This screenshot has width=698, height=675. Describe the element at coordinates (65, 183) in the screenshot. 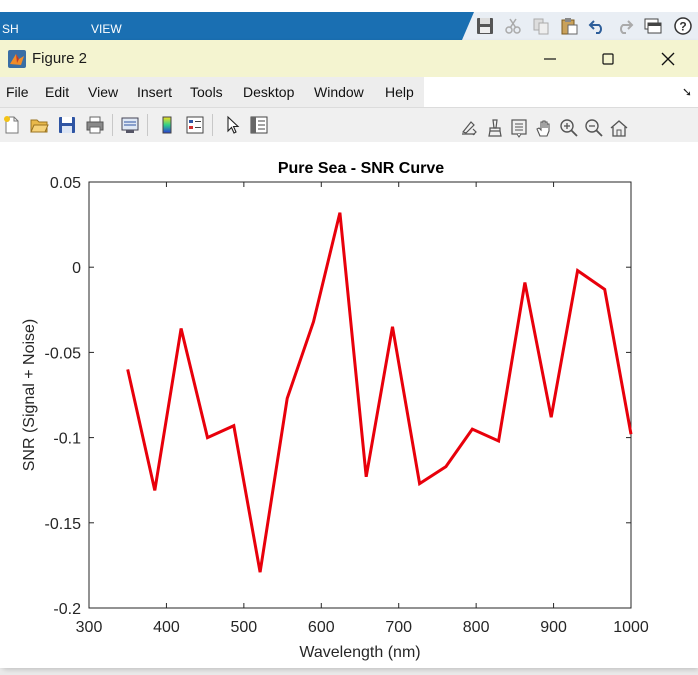

I see `y-tick-label: 0.05` at that location.